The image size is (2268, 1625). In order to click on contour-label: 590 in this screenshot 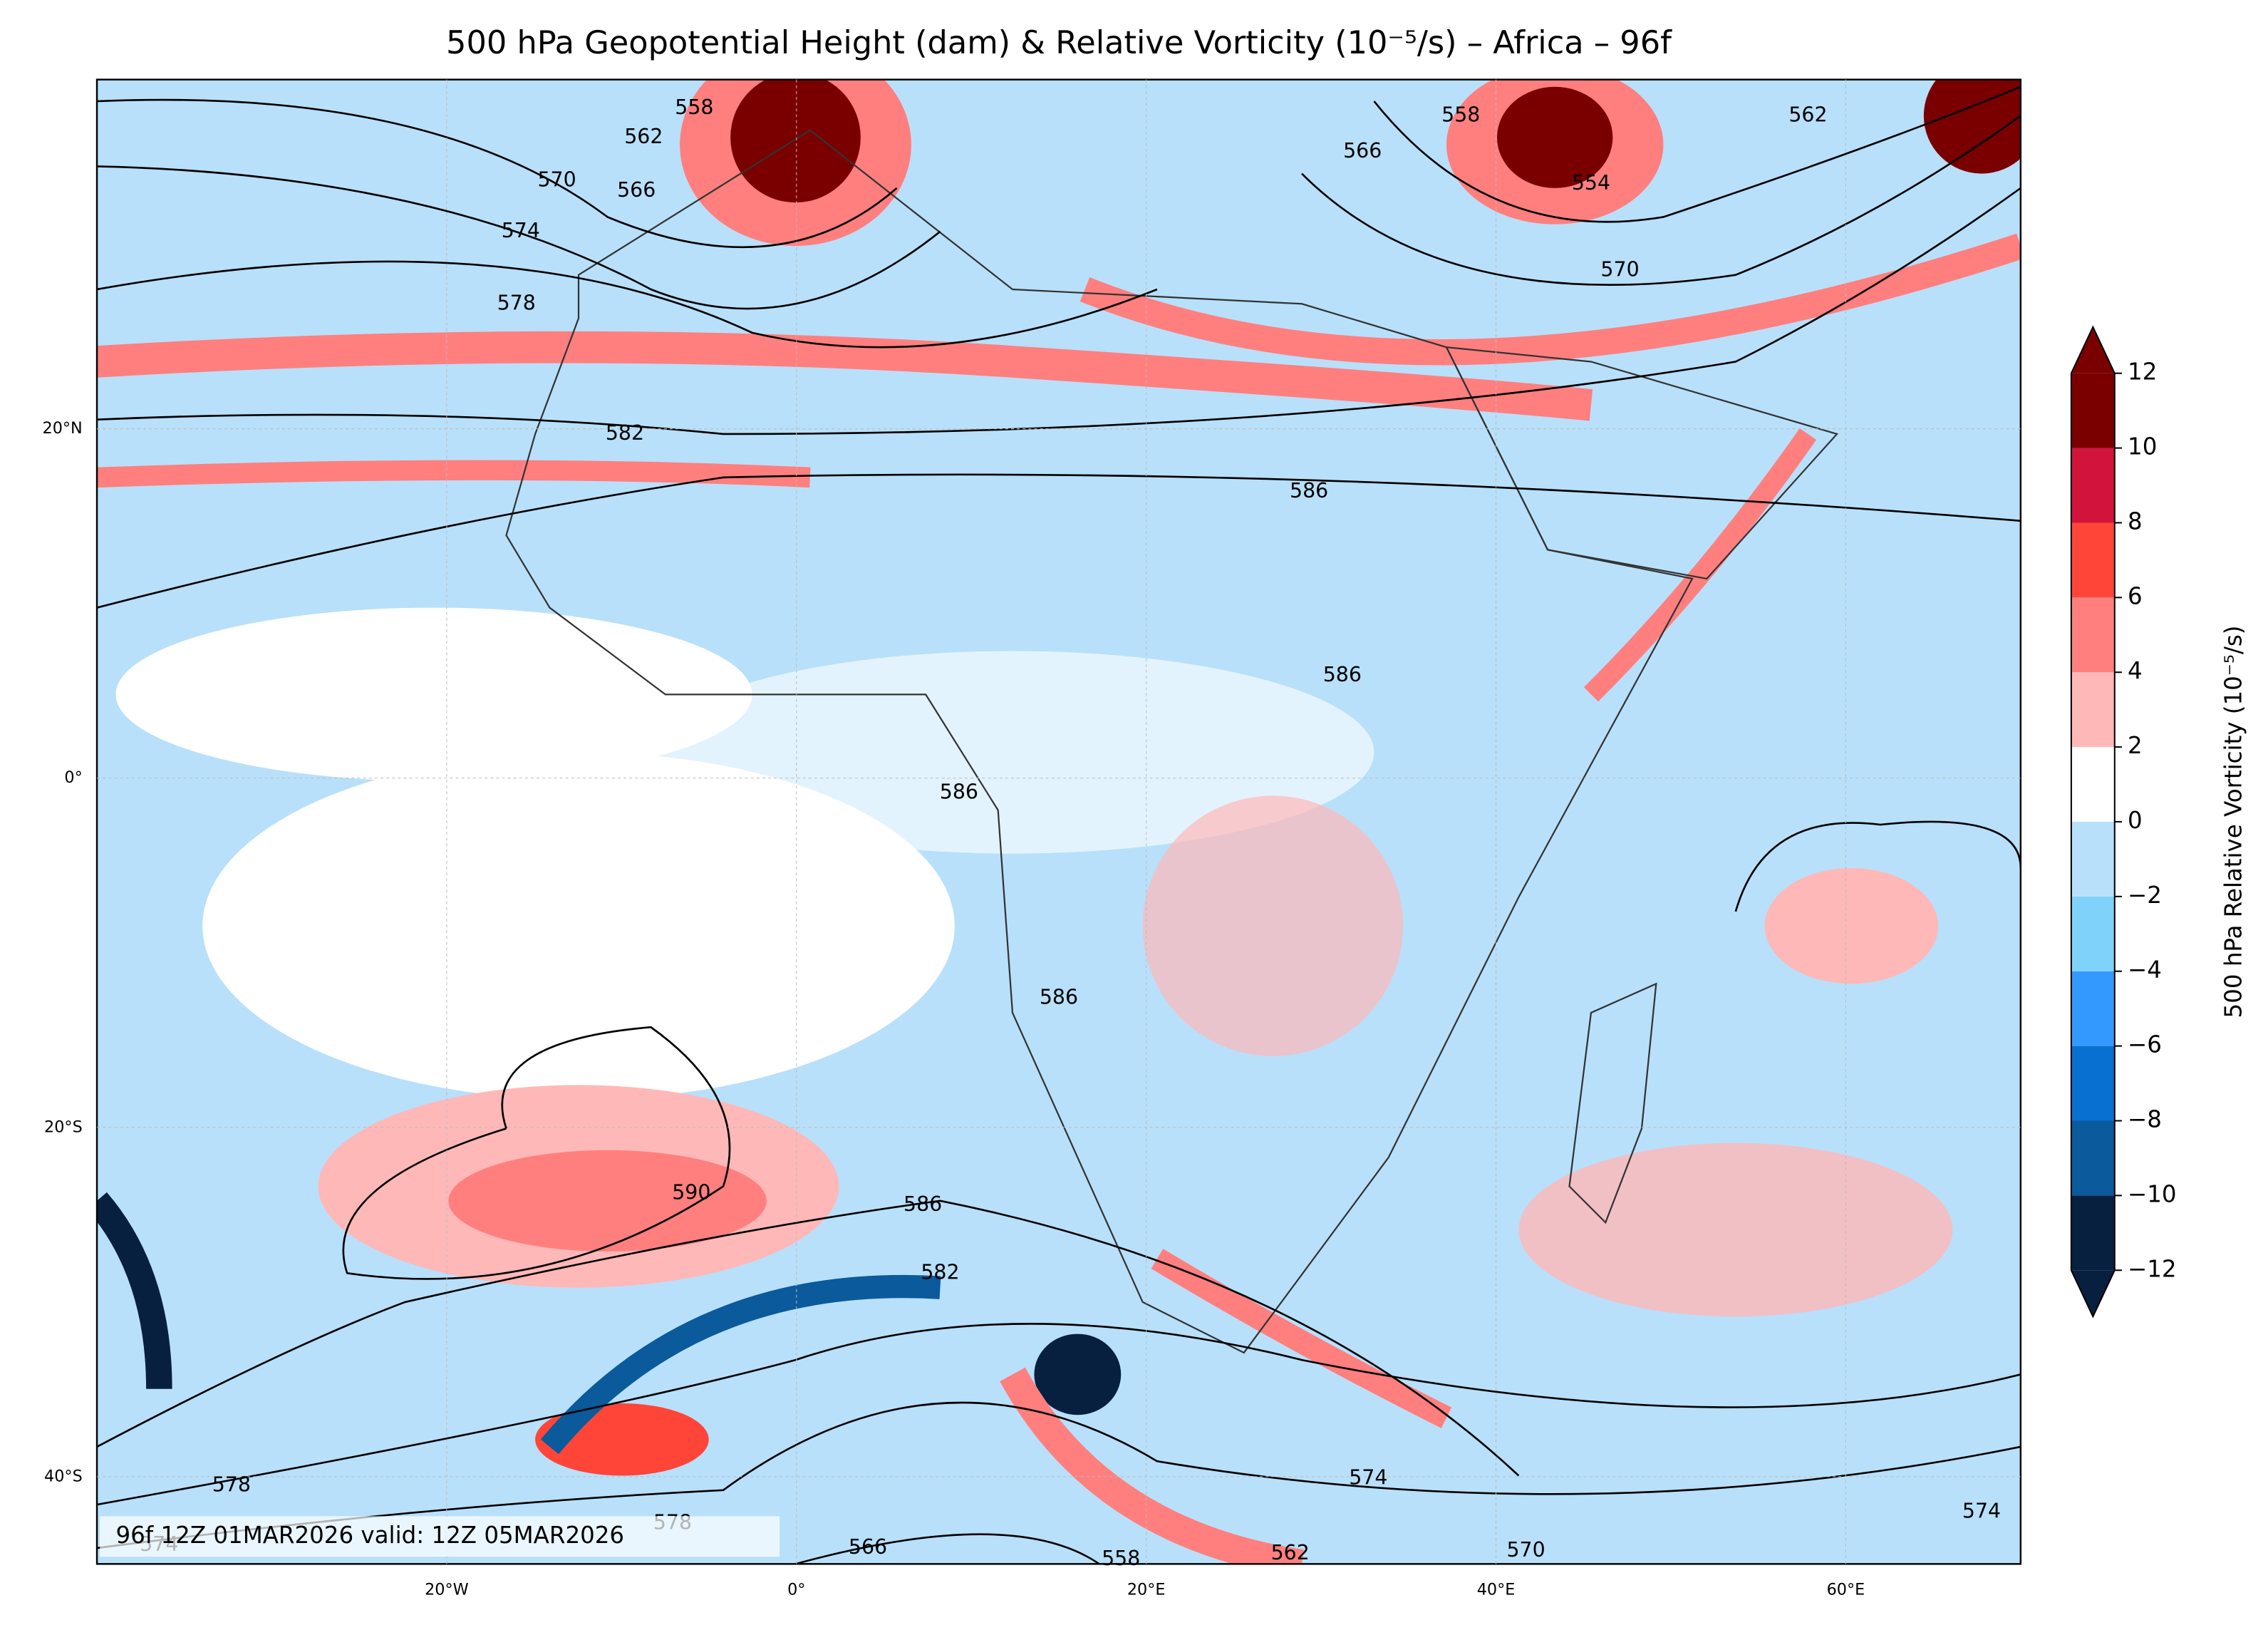, I will do `click(691, 1192)`.